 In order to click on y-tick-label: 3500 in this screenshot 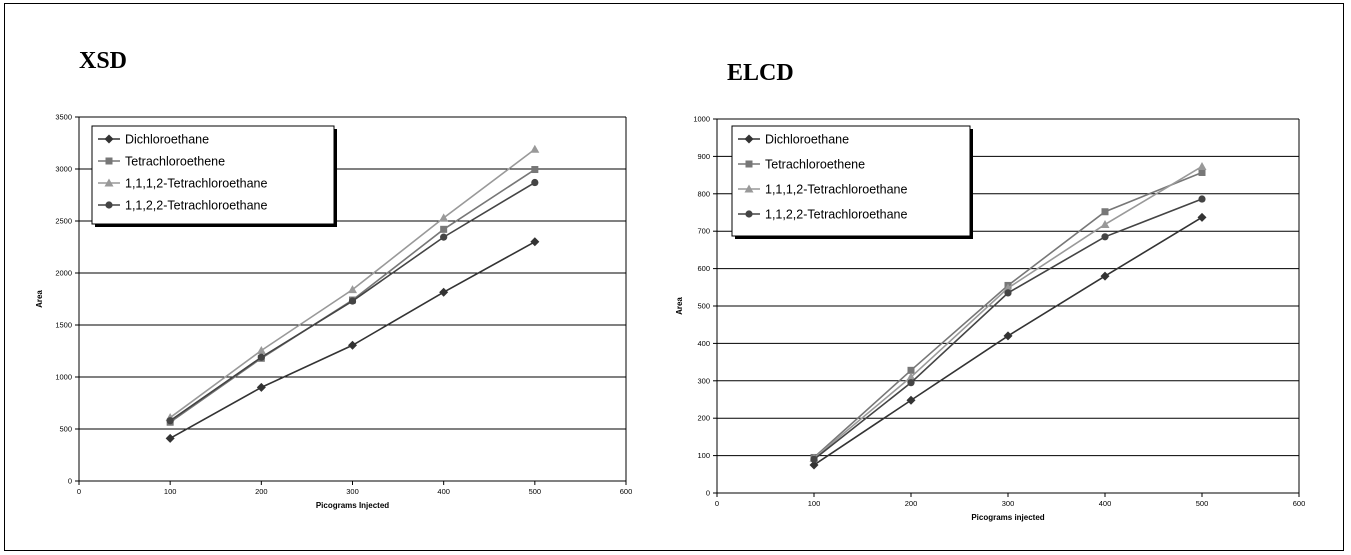, I will do `click(63, 117)`.